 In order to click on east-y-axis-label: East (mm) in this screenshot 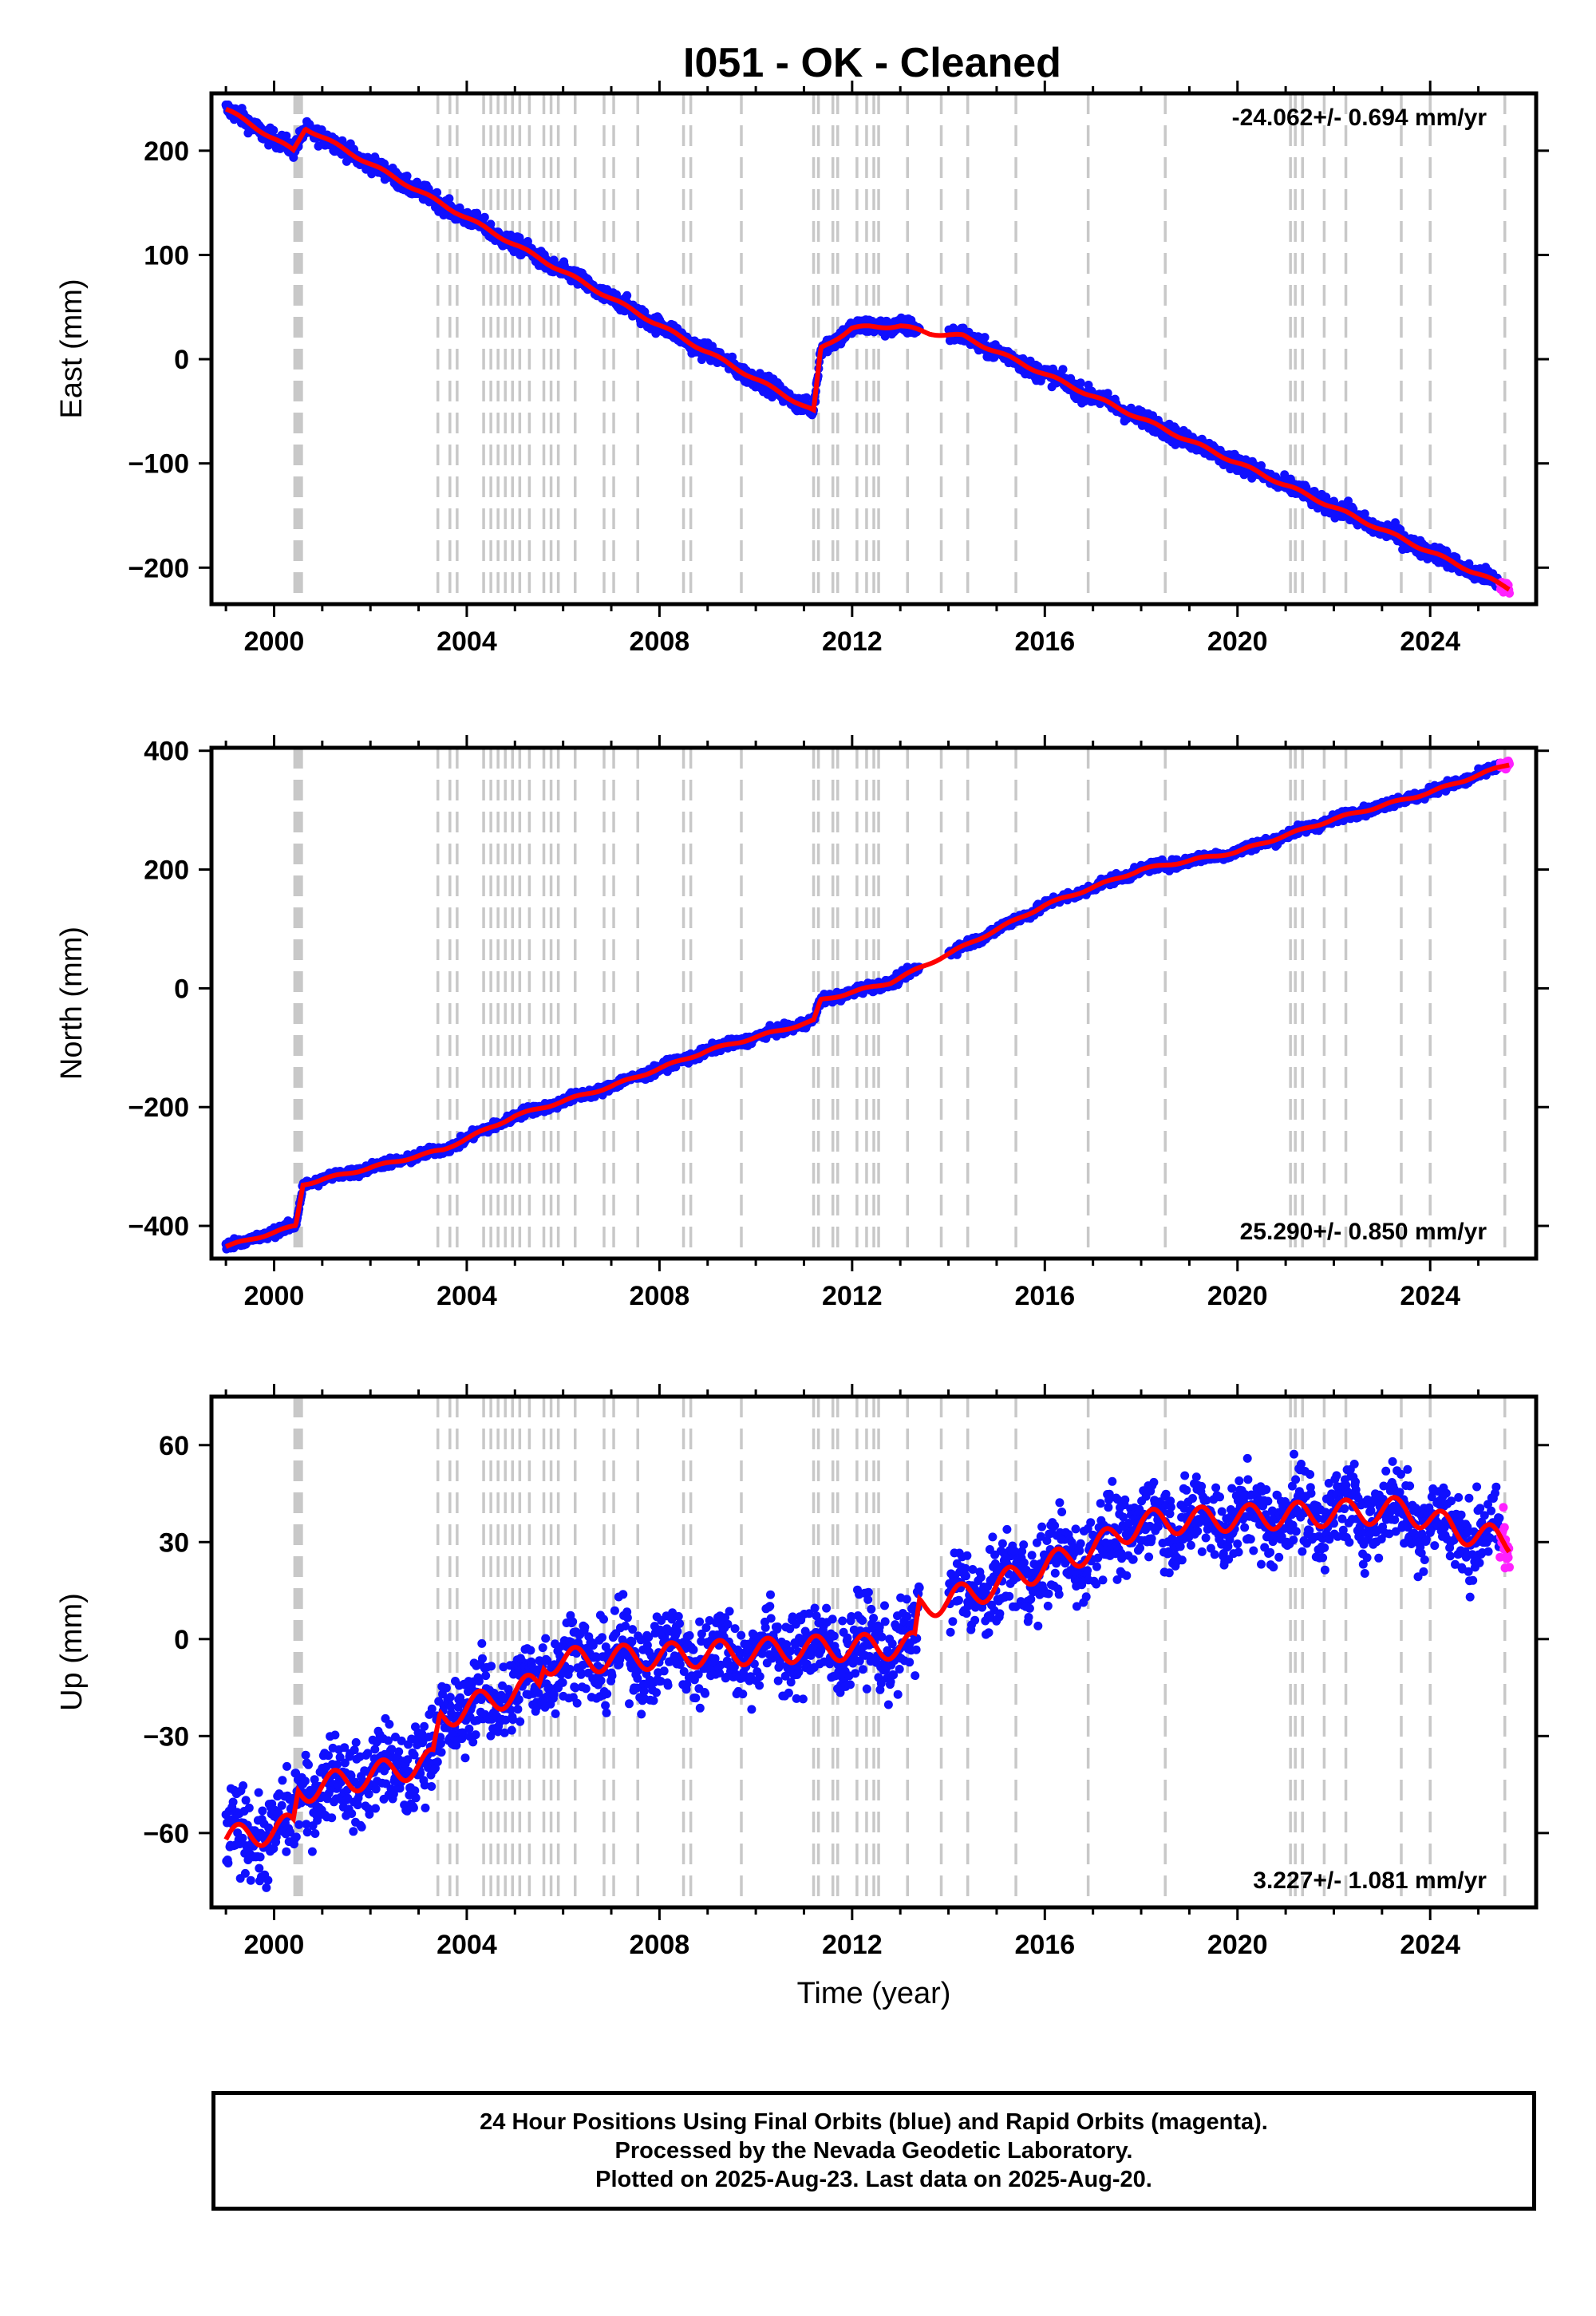, I will do `click(72, 348)`.